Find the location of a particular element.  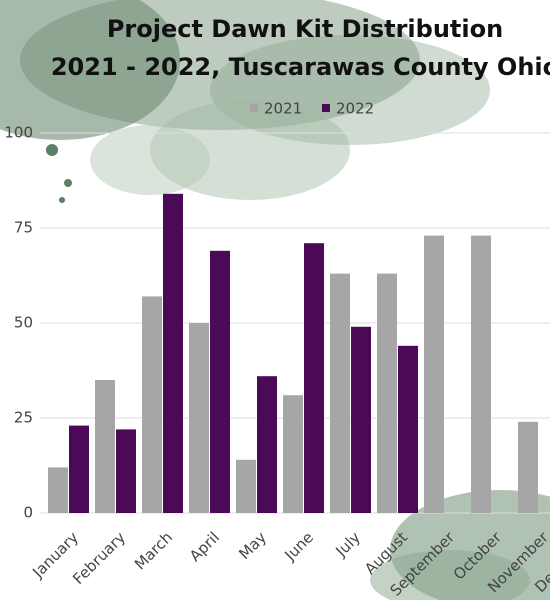

x-tick-label: May is located at coordinates (252, 545).